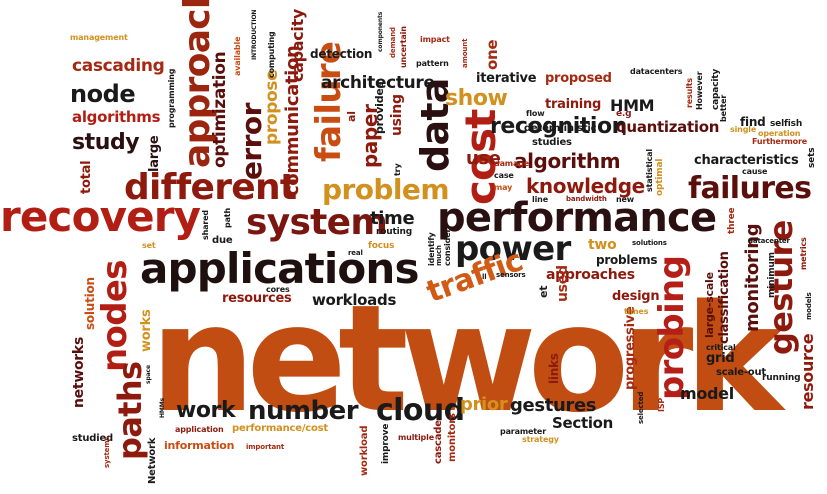  Describe the element at coordinates (92, 438) in the screenshot. I see `word: studied` at that location.